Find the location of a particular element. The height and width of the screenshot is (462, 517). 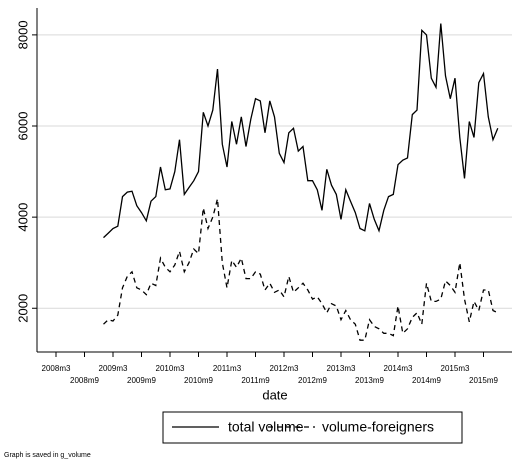

y-tick-label: 4000 is located at coordinates (22, 217).